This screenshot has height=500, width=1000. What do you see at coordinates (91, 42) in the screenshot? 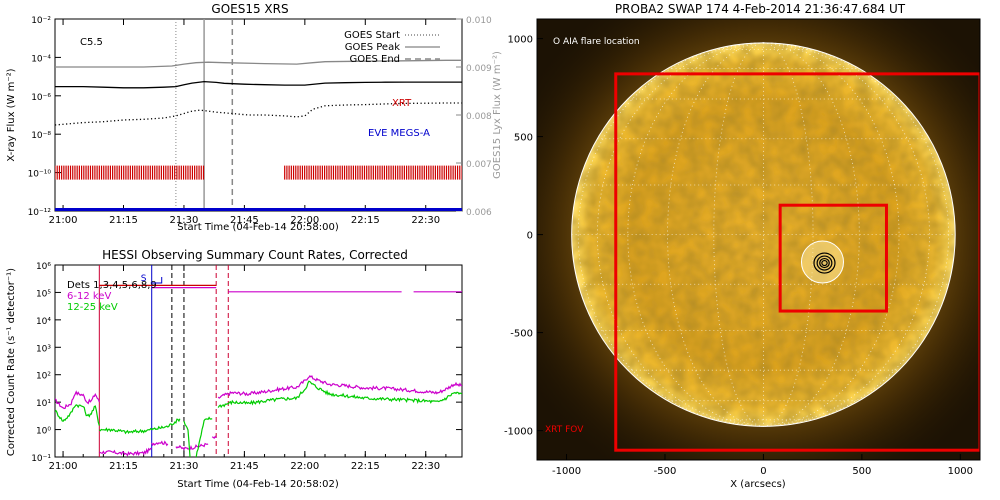
I see `goes-flare-class: C5.5` at bounding box center [91, 42].